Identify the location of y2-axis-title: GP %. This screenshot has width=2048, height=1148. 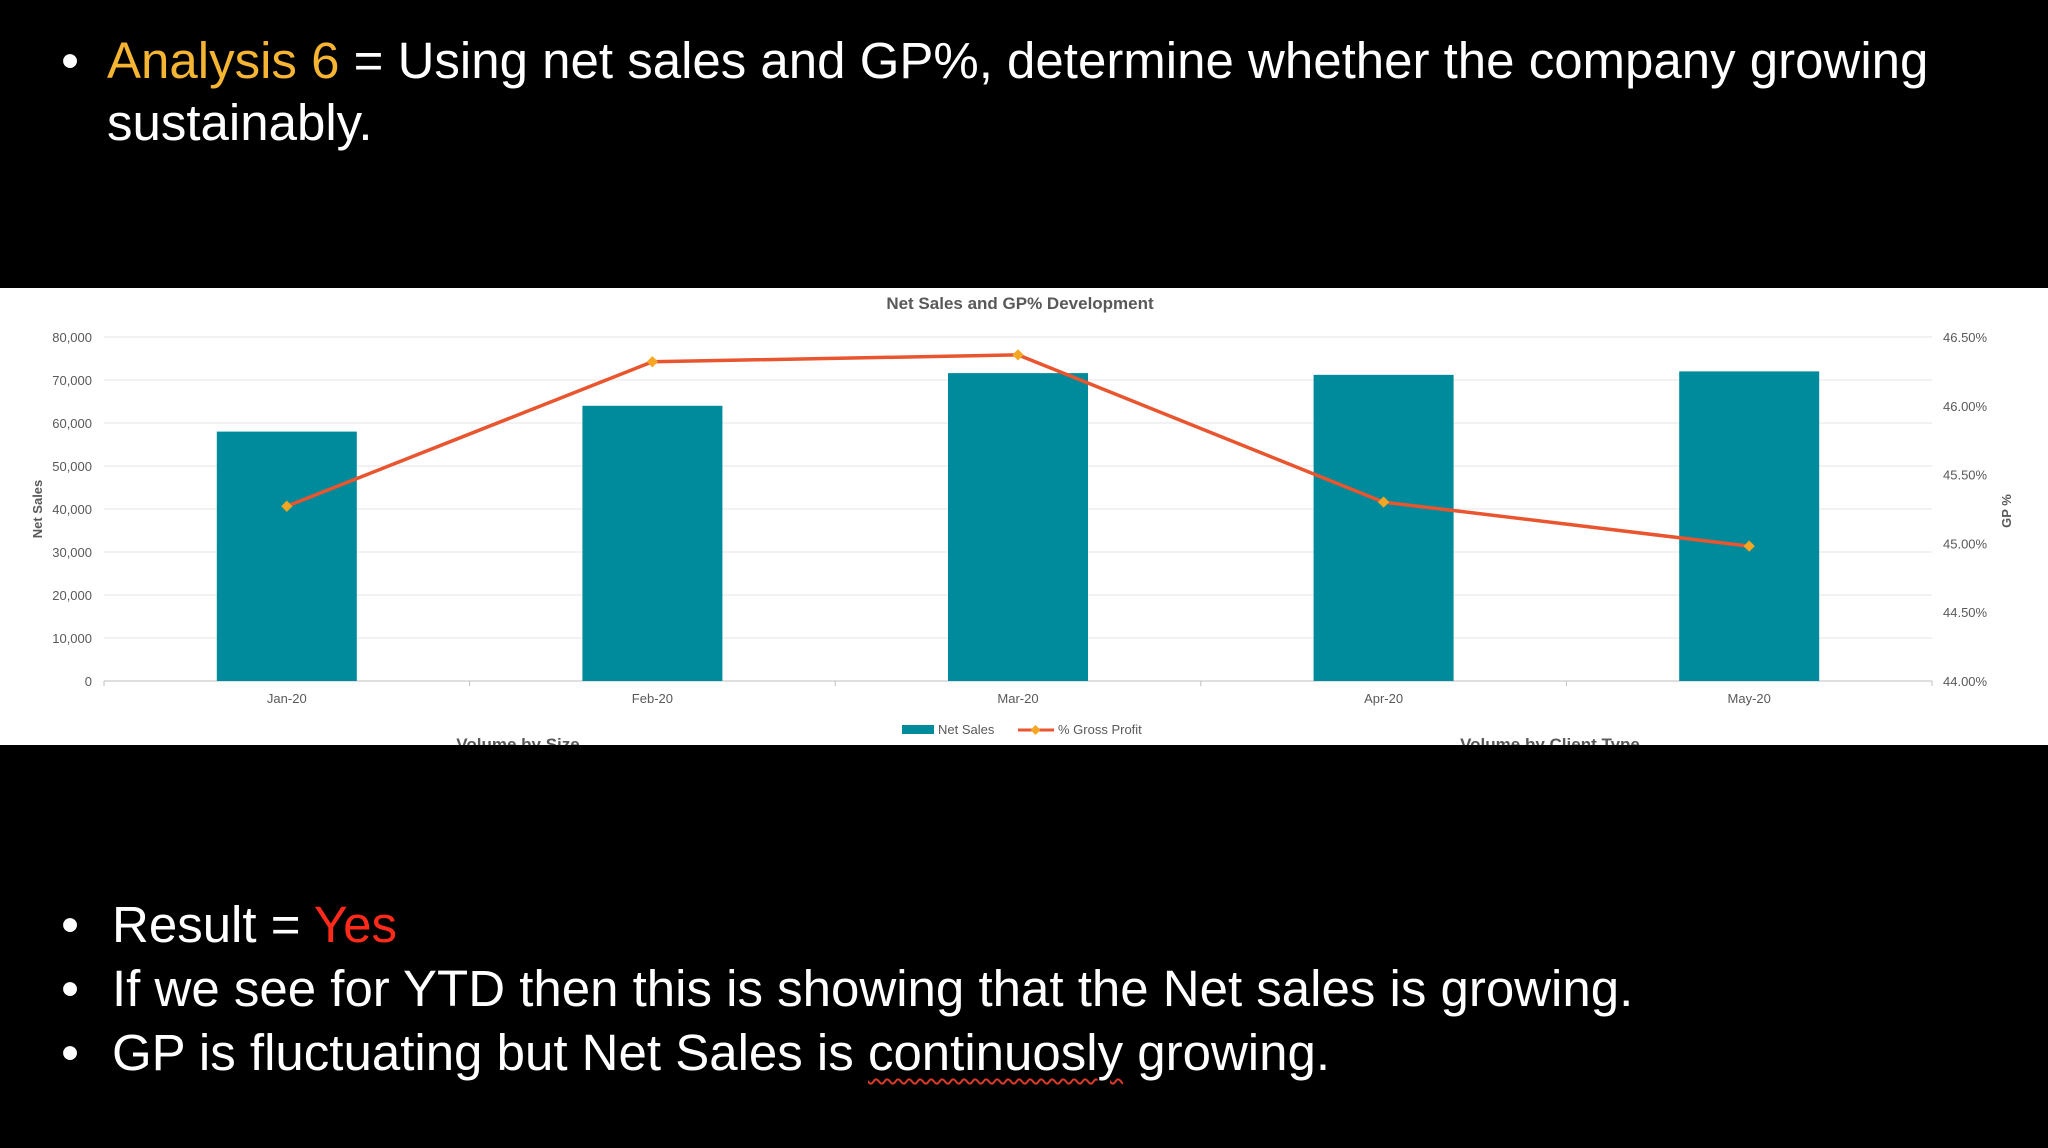
(2006, 511).